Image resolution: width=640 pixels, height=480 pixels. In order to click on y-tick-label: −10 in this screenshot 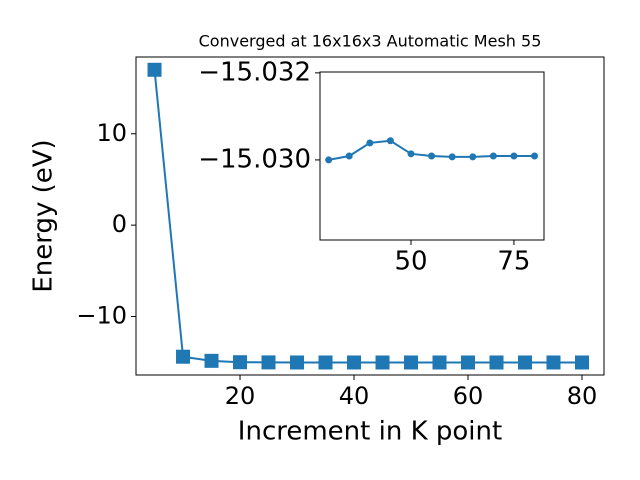, I will do `click(101, 316)`.